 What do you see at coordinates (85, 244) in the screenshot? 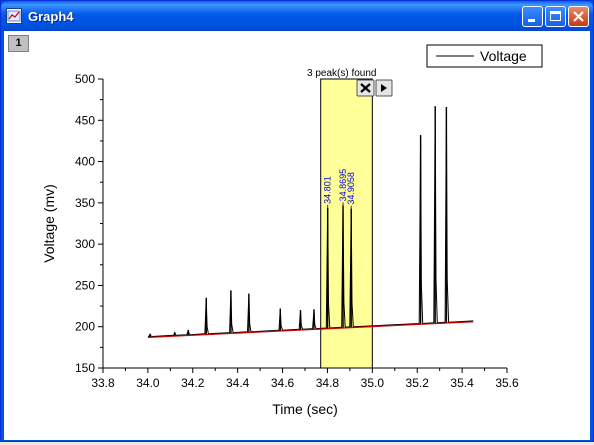
I see `y-tick-label: 300` at bounding box center [85, 244].